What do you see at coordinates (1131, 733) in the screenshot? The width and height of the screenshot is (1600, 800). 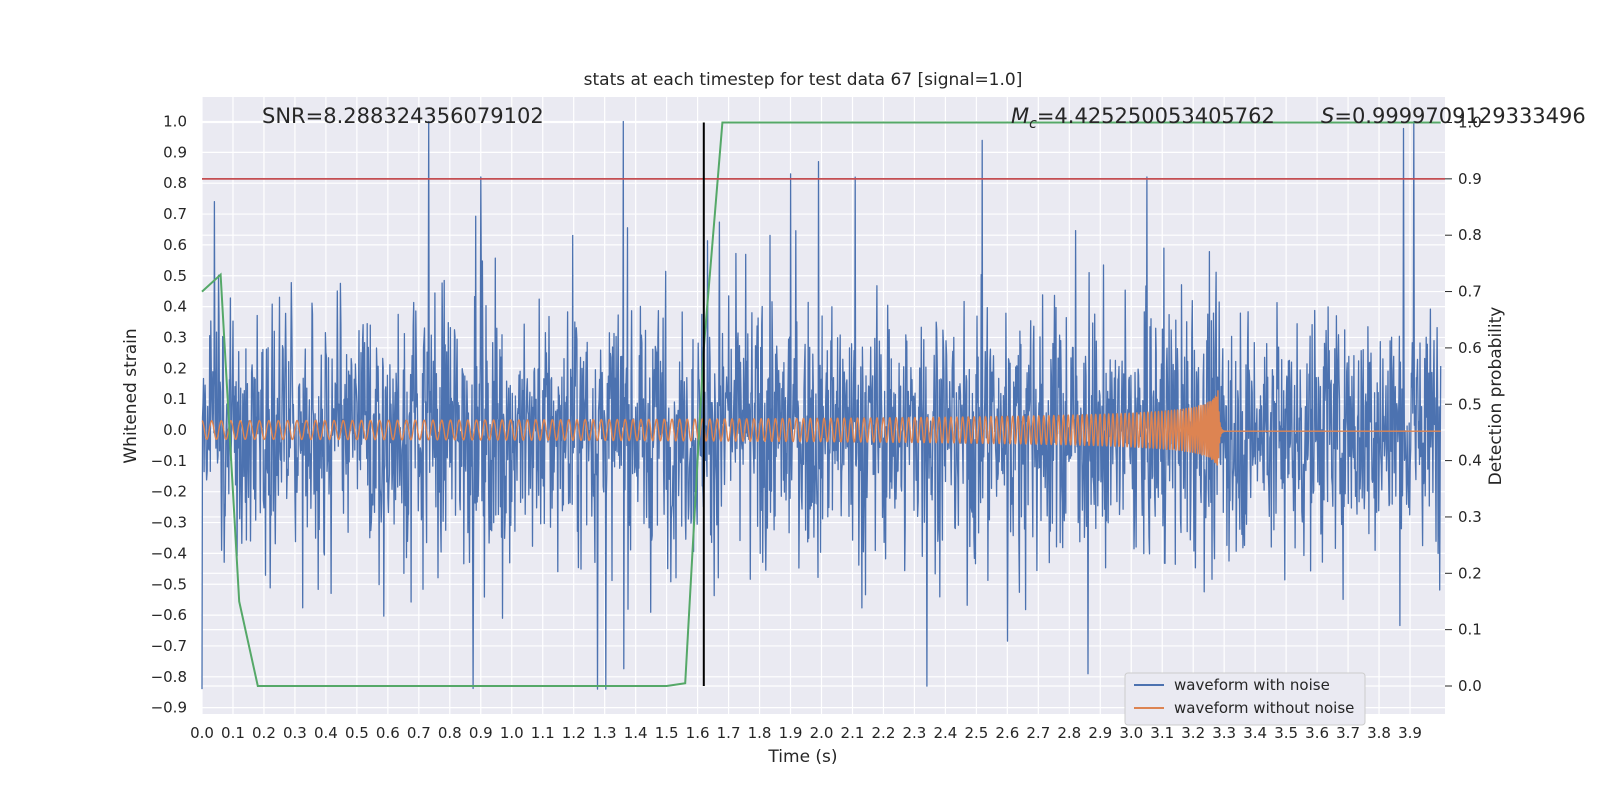 I see `x-tick-label: 3.0` at bounding box center [1131, 733].